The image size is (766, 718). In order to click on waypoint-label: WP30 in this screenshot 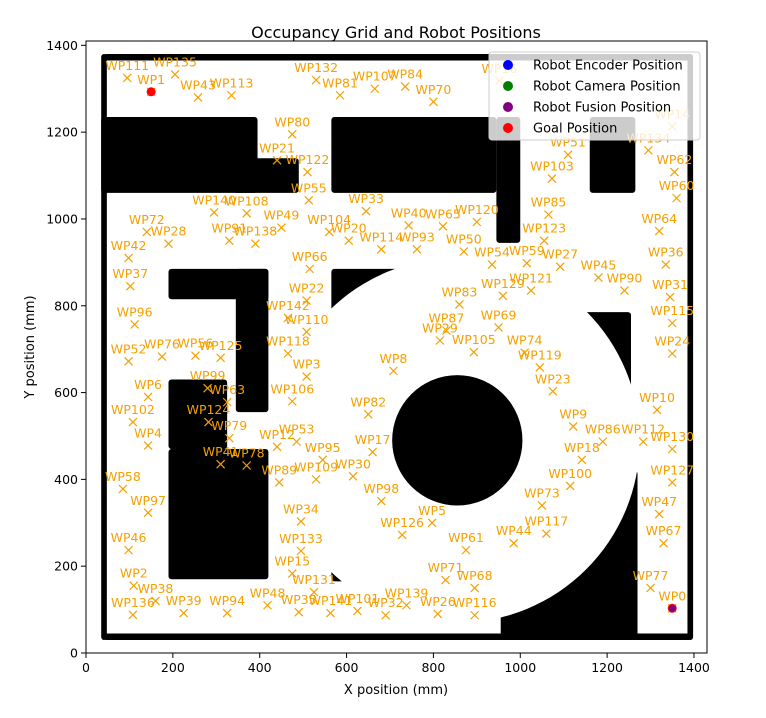, I will do `click(353, 463)`.